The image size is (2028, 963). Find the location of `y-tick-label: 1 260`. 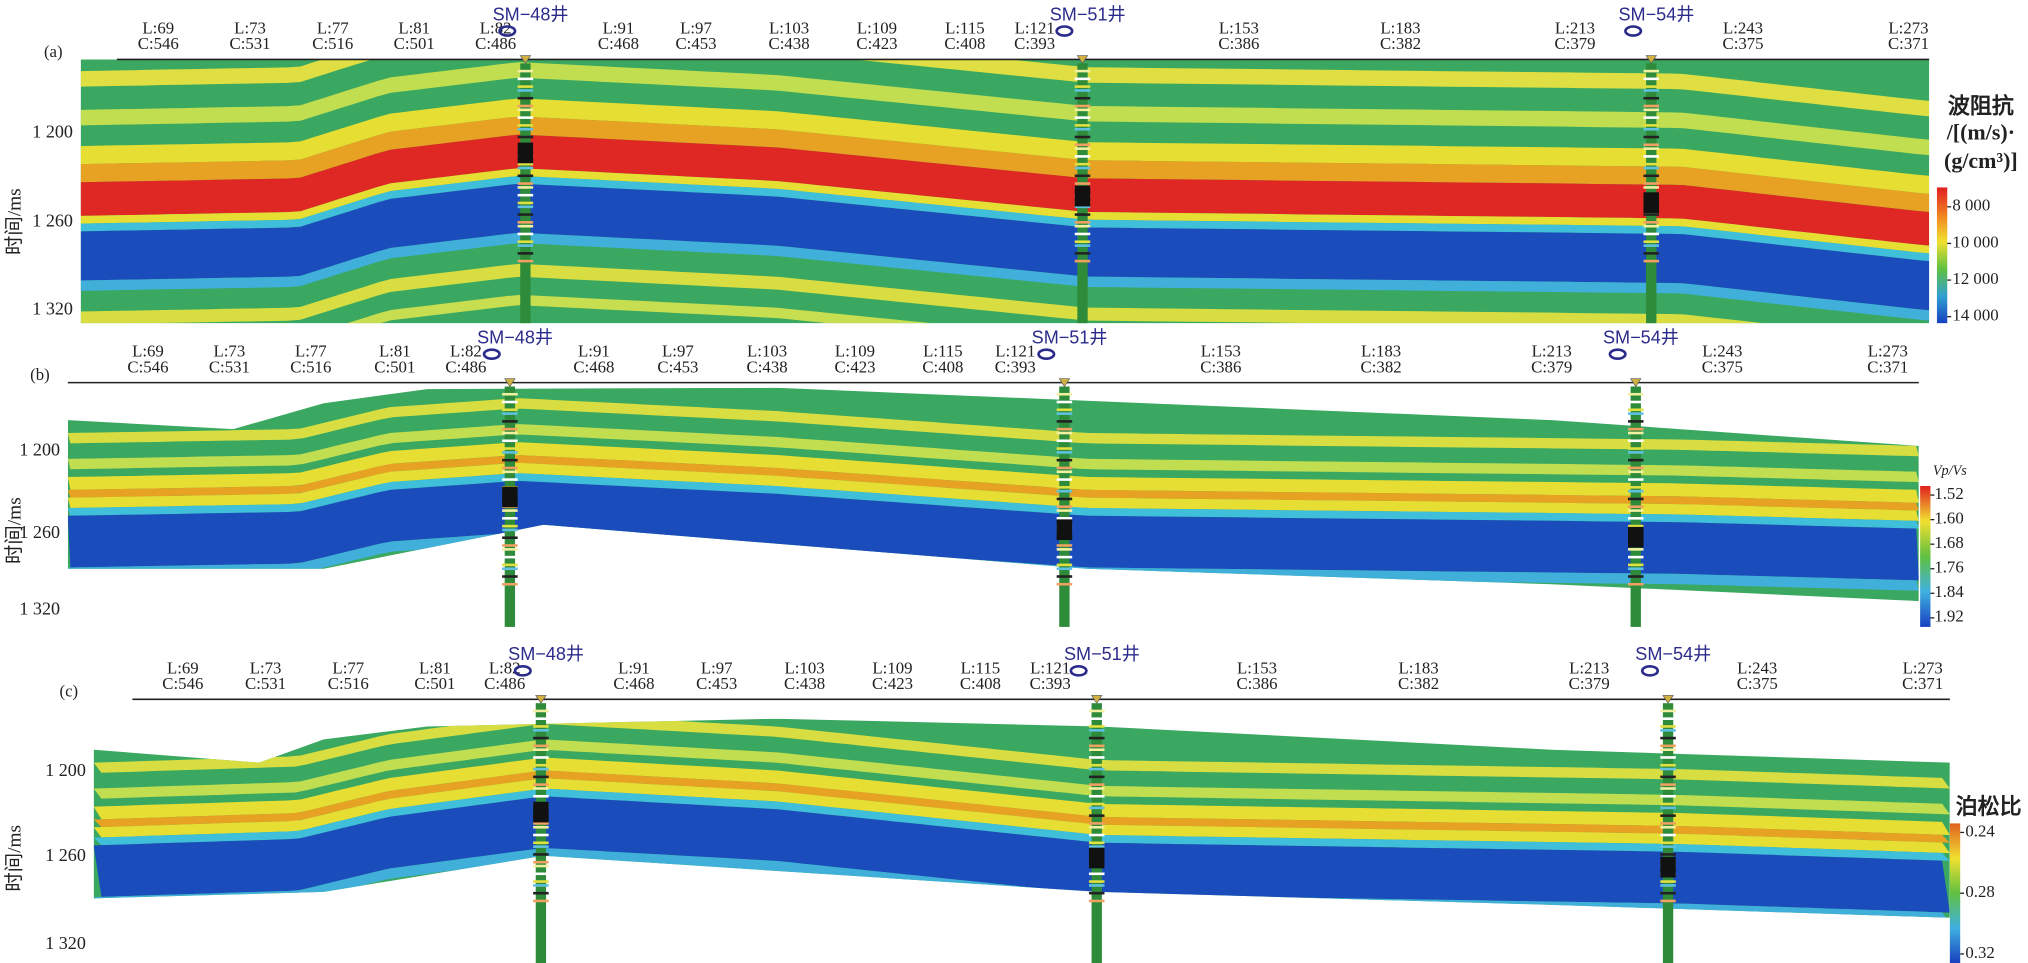

y-tick-label: 1 260 is located at coordinates (39, 532).